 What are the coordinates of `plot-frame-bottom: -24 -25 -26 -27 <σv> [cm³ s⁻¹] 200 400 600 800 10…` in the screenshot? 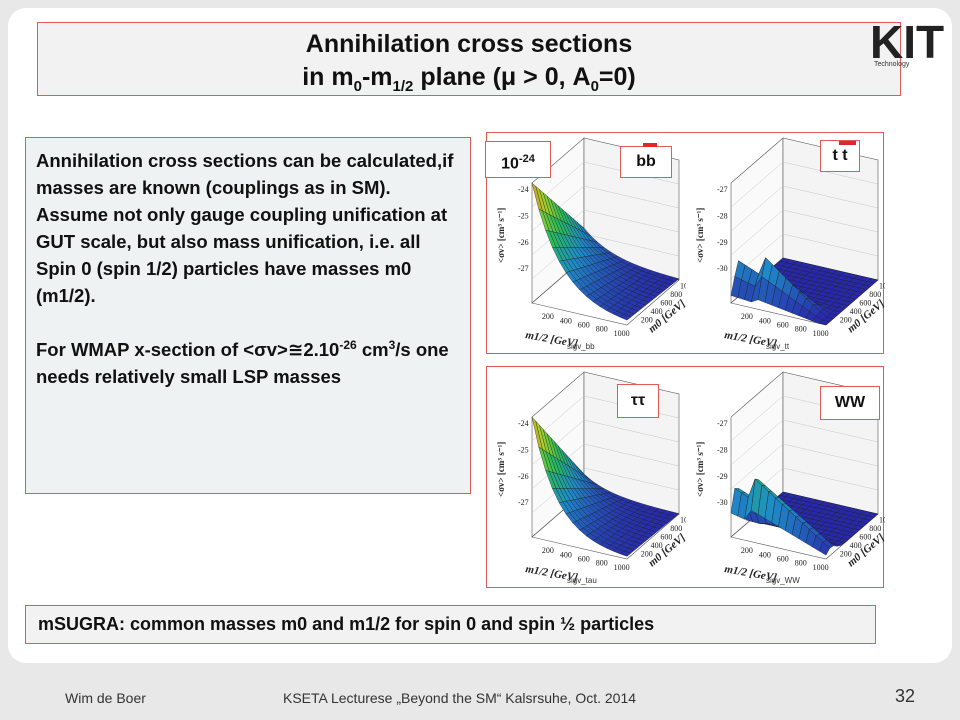 It's located at (685, 477).